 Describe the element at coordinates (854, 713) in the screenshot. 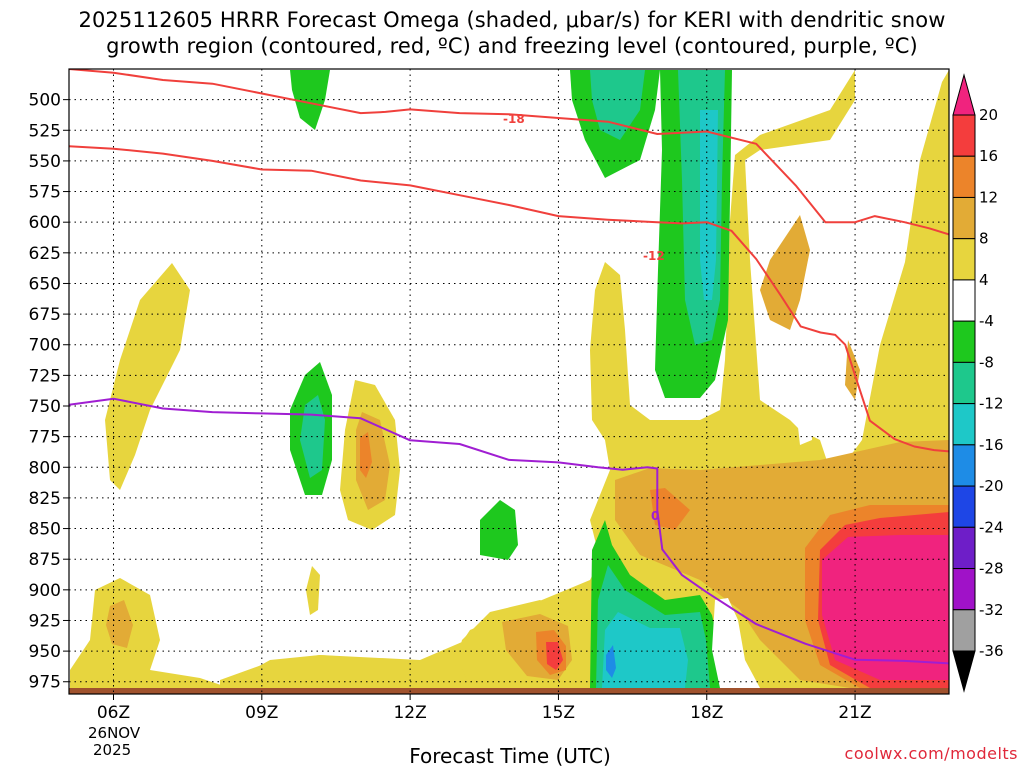

I see `x-tick-label: 21Z` at that location.